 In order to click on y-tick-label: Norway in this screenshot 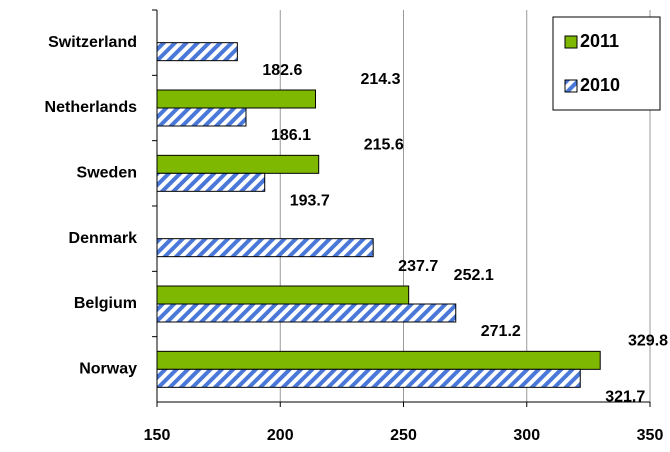, I will do `click(108, 369)`.